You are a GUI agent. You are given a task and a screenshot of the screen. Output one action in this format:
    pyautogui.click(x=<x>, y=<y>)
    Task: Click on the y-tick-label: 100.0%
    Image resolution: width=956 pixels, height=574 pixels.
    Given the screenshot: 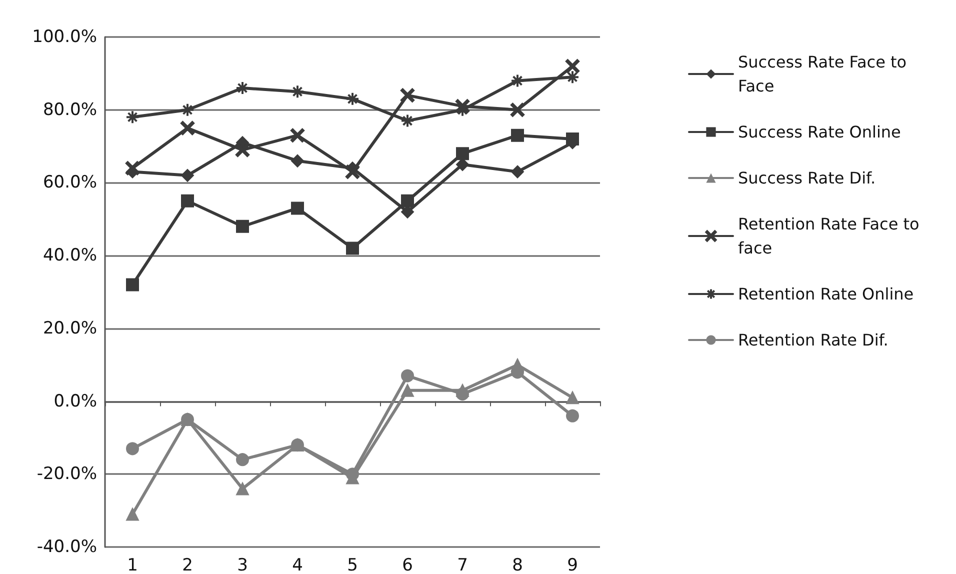 What is the action you would take?
    pyautogui.click(x=64, y=37)
    